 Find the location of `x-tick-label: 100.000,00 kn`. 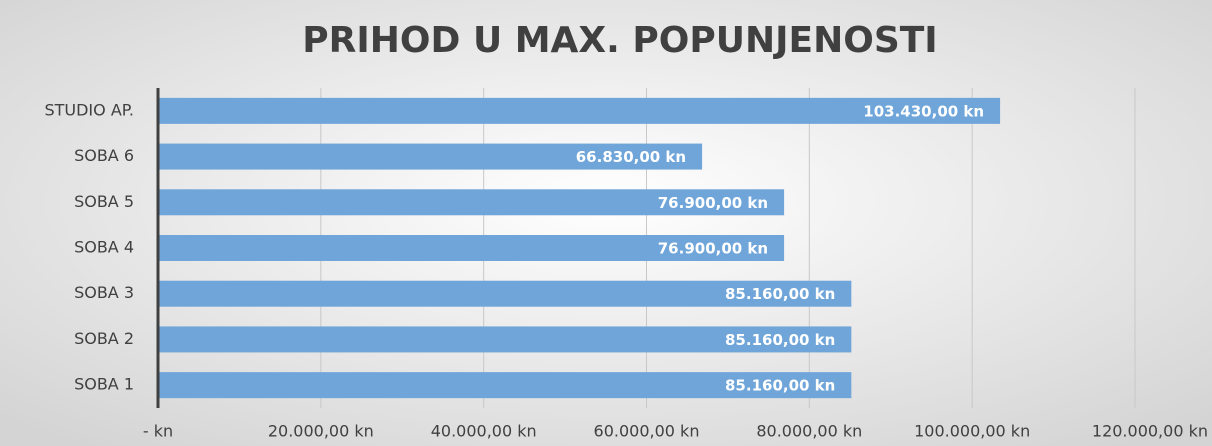

x-tick-label: 100.000,00 kn is located at coordinates (972, 431).